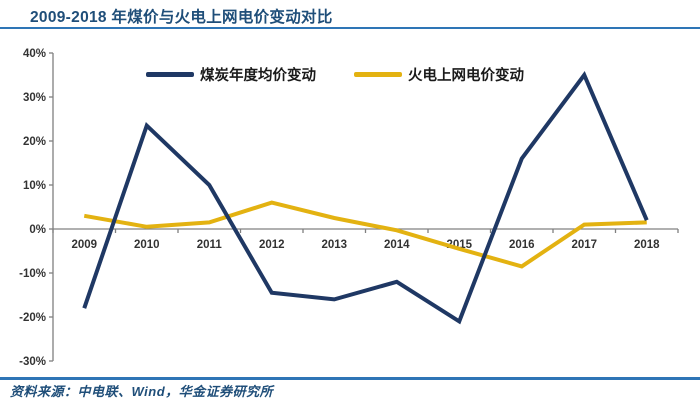  What do you see at coordinates (32, 318) in the screenshot?
I see `y-tick-label: -20%` at bounding box center [32, 318].